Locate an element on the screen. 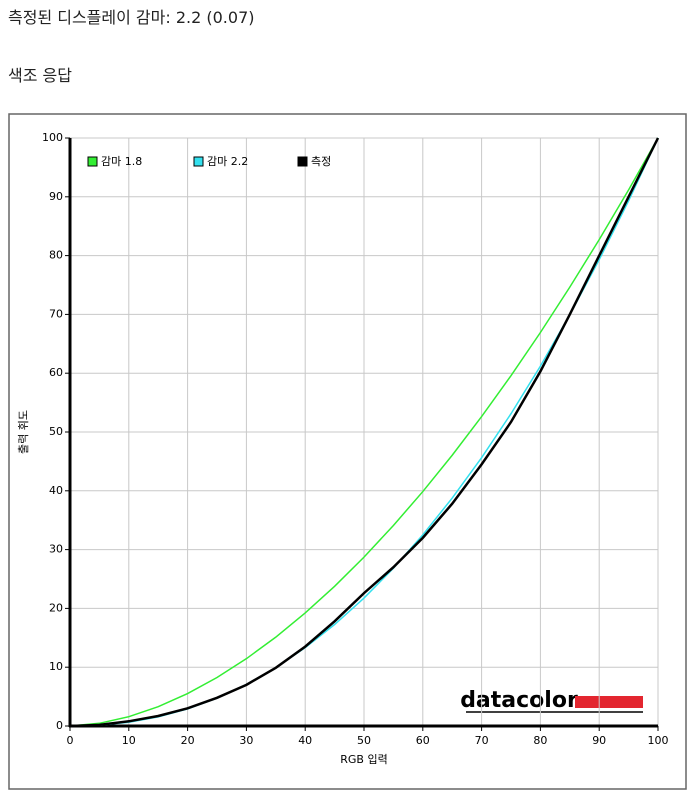 Image resolution: width=691 pixels, height=794 pixels. y-tick-label: 50 is located at coordinates (56, 431).